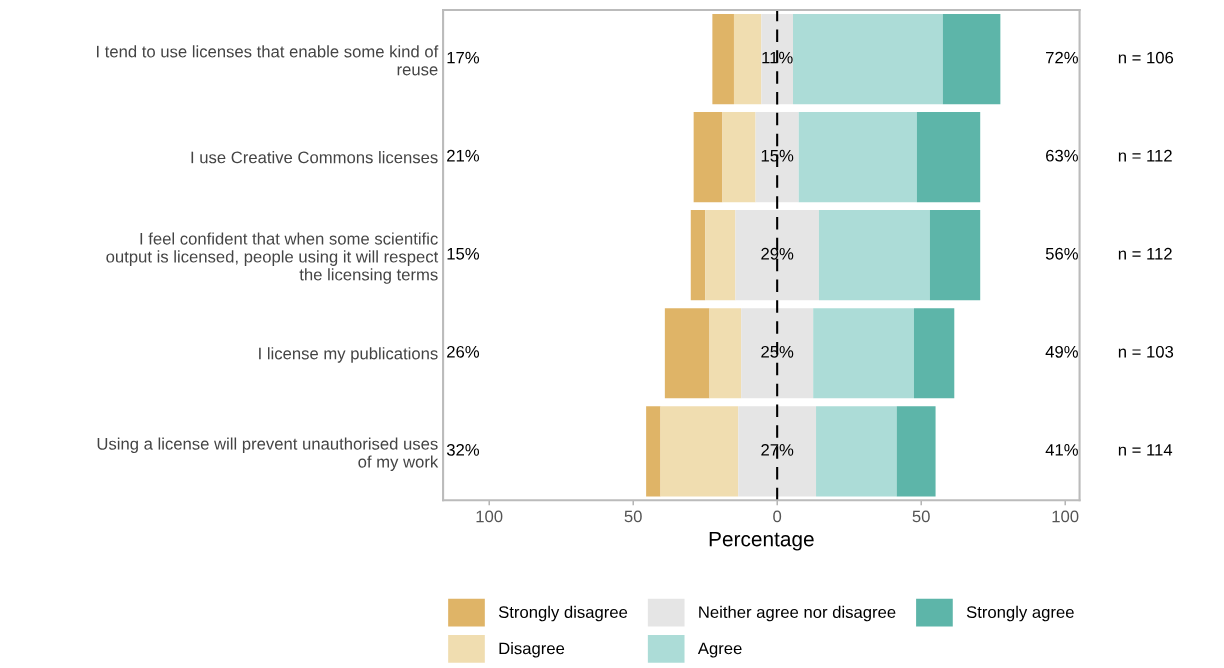 The width and height of the screenshot is (1224, 668). What do you see at coordinates (348, 355) in the screenshot?
I see `y-tick-label: I license my publications` at bounding box center [348, 355].